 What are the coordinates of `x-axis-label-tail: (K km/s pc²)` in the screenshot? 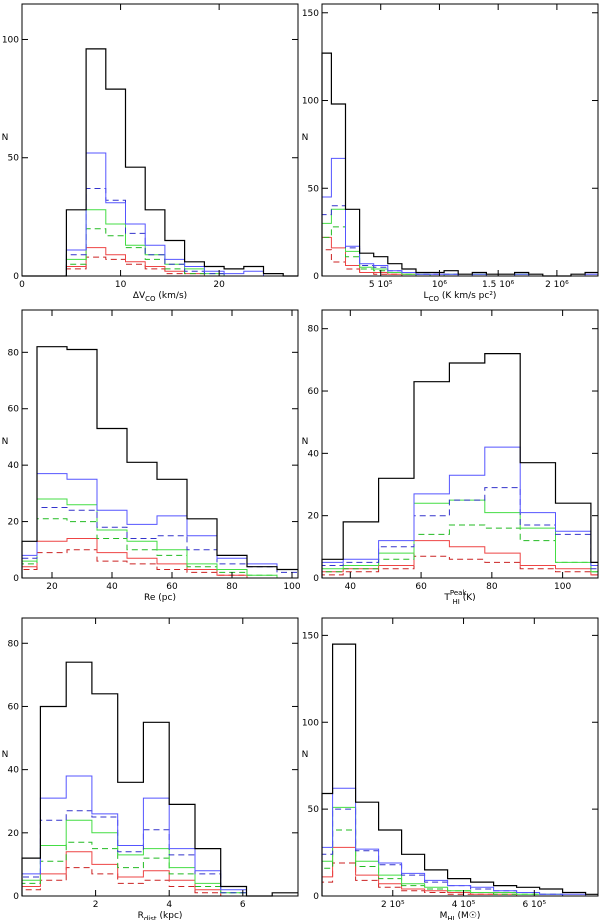 It's located at (467, 296).